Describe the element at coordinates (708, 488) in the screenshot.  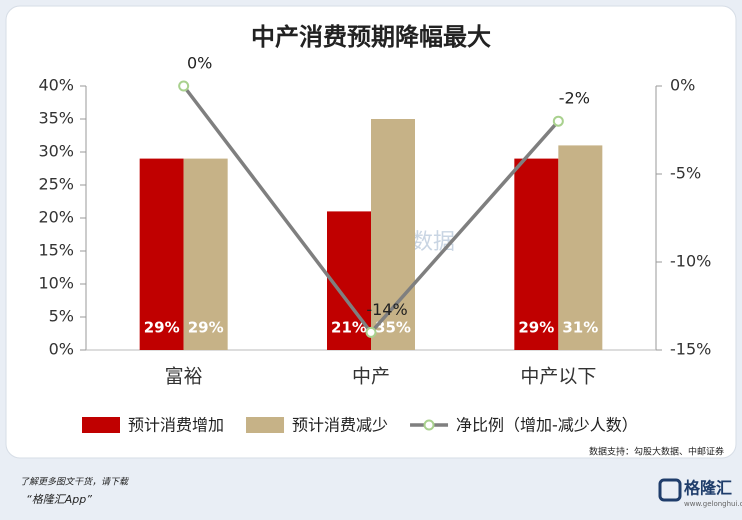
I see `footer-logo: 格隆汇` at that location.